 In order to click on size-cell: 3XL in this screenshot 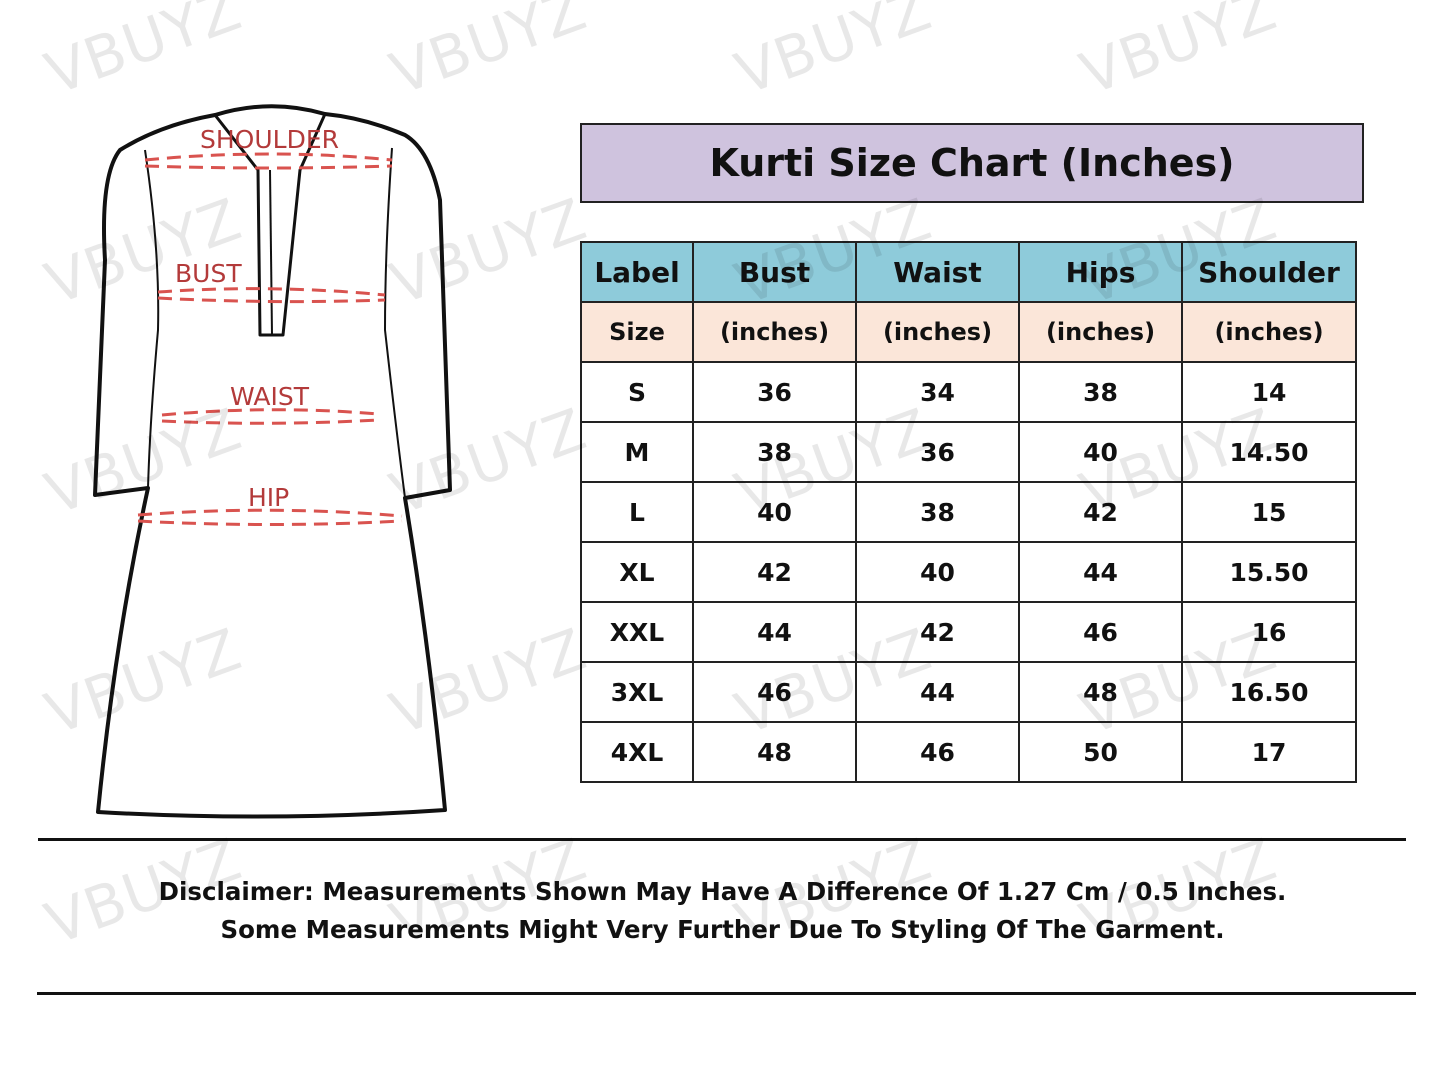, I will do `click(637, 692)`.